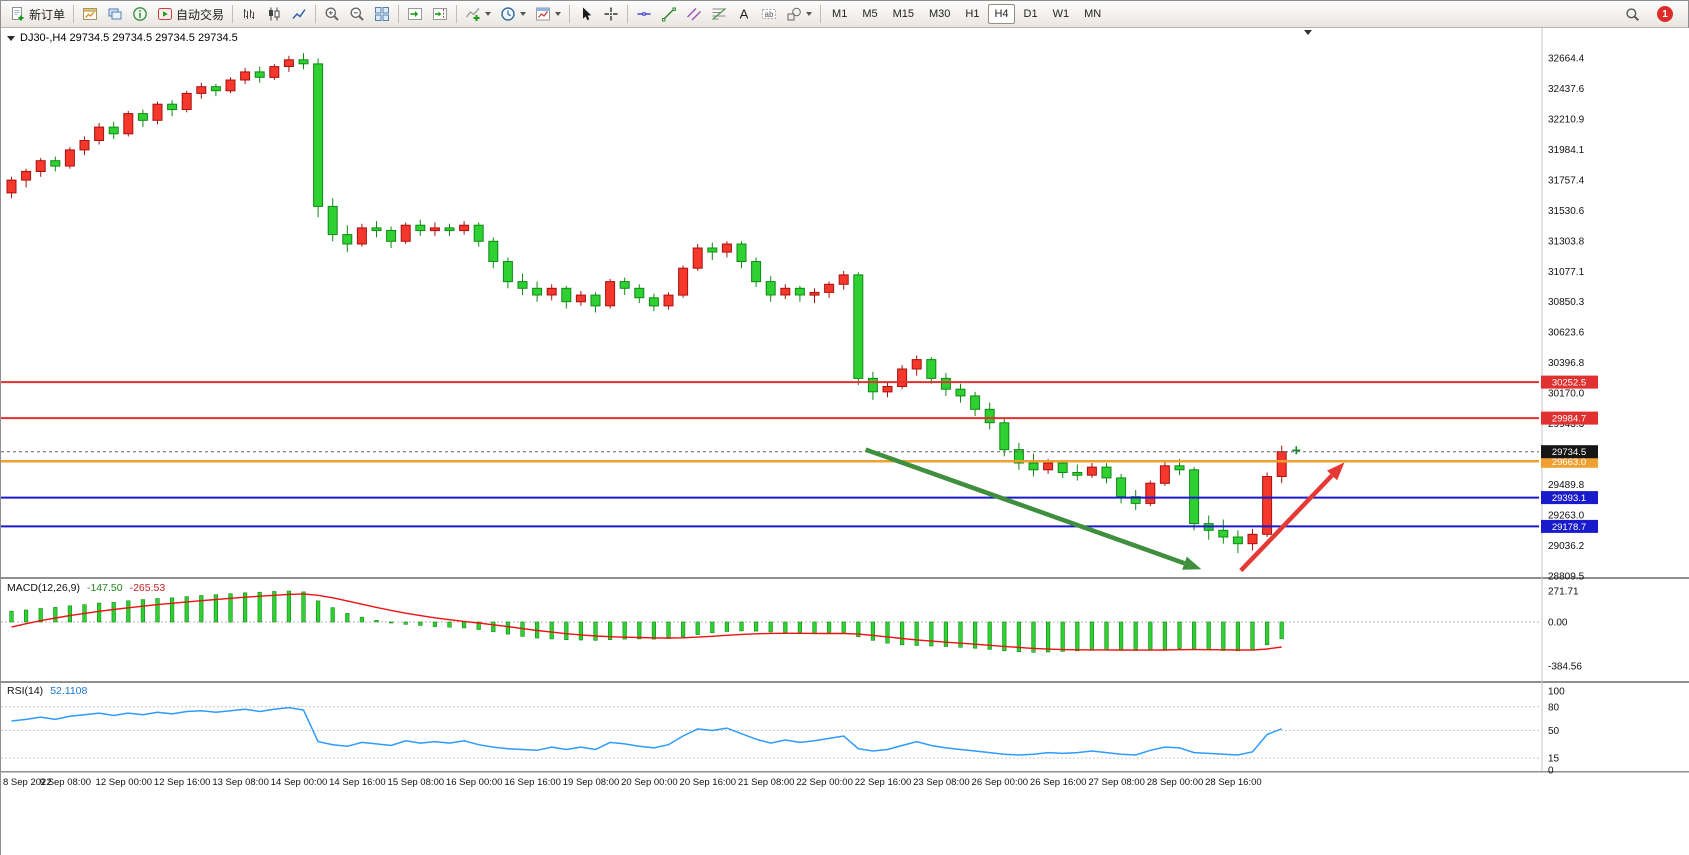 This screenshot has width=1689, height=855. I want to click on chart-header: DJ30-,H4 29734.5 29734.5 29734.5 29734.5, so click(122, 38).